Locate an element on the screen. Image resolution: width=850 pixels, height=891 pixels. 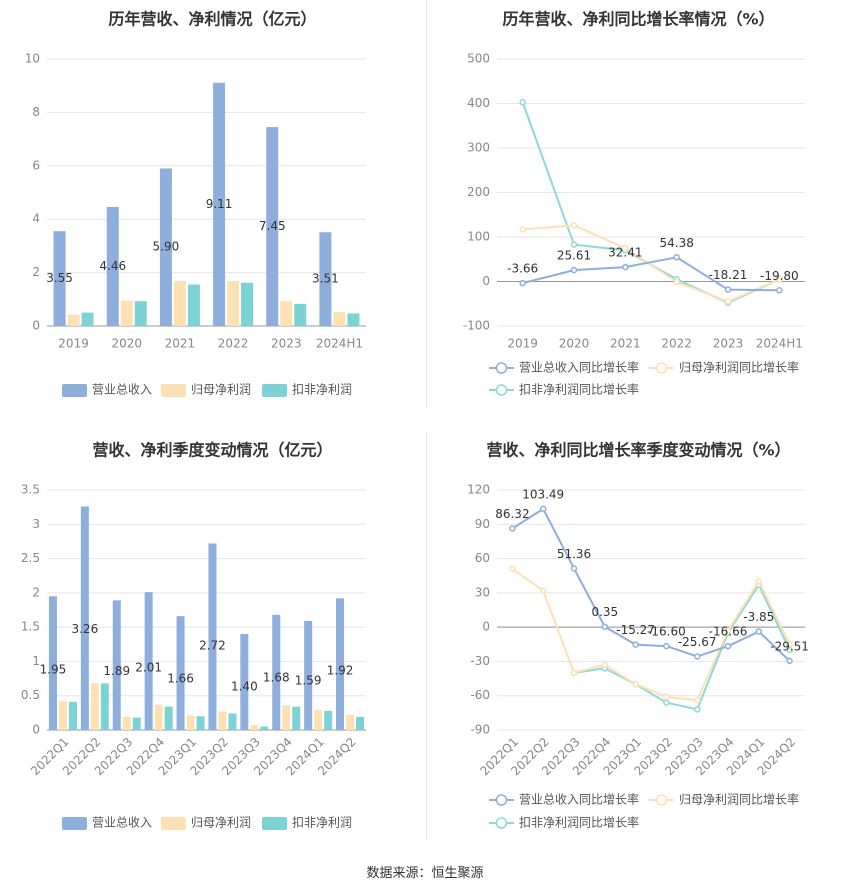
vertical-divider-bottom is located at coordinates (426, 636).